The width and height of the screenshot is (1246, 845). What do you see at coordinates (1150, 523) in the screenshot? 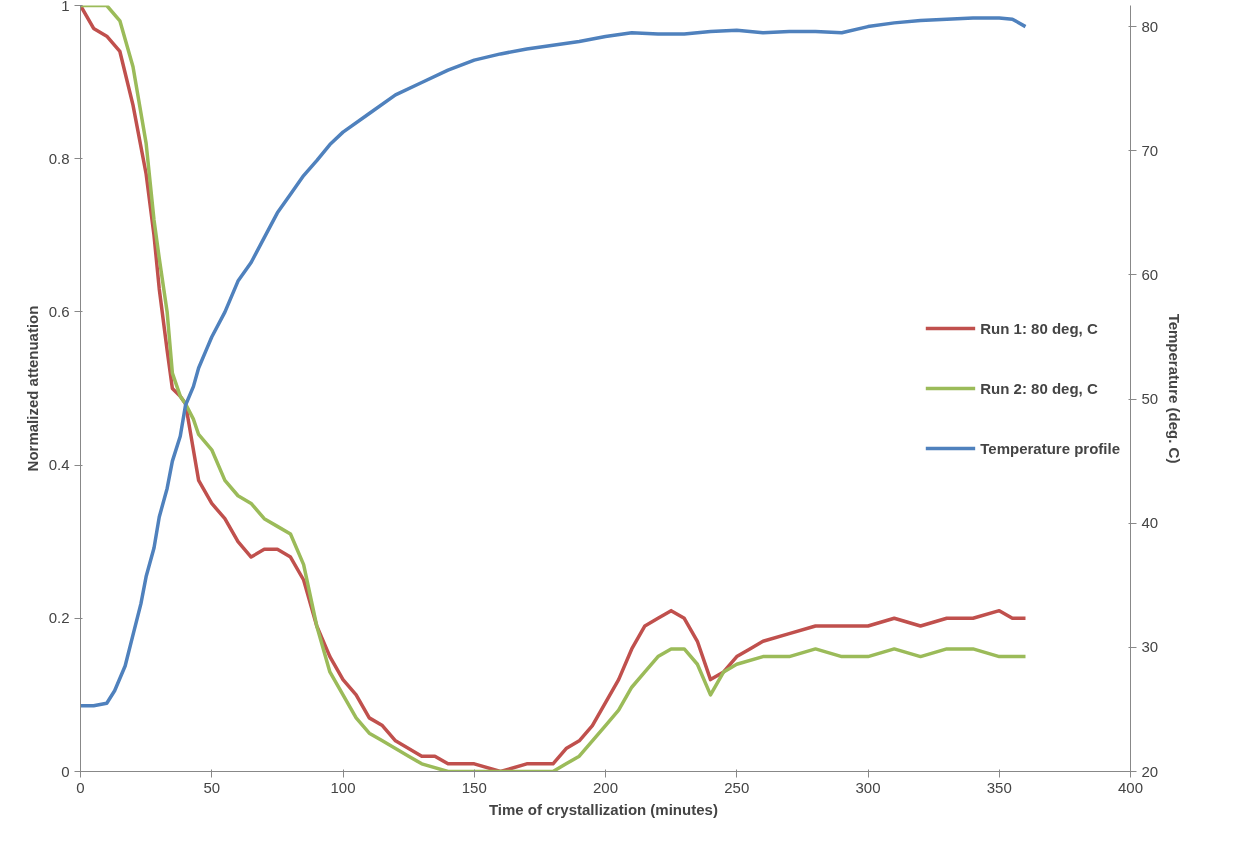
I see `y2-tick-label: 40` at bounding box center [1150, 523].